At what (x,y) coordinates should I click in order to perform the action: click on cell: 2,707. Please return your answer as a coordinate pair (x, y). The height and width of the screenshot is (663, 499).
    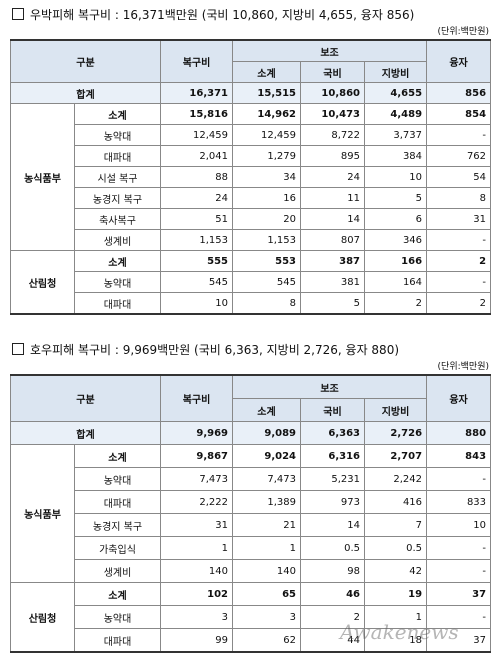
    Looking at the image, I should click on (395, 456).